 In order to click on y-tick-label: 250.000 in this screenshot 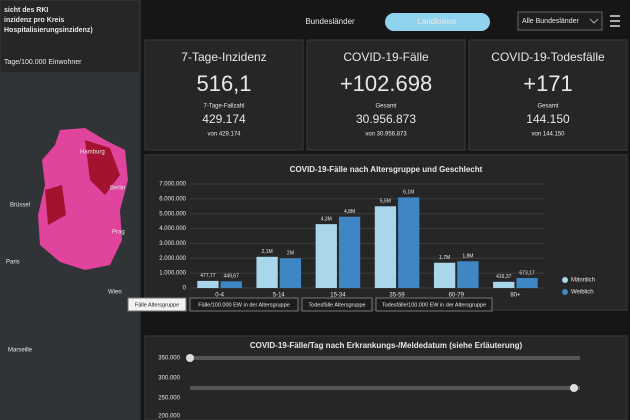, I will do `click(169, 399)`.